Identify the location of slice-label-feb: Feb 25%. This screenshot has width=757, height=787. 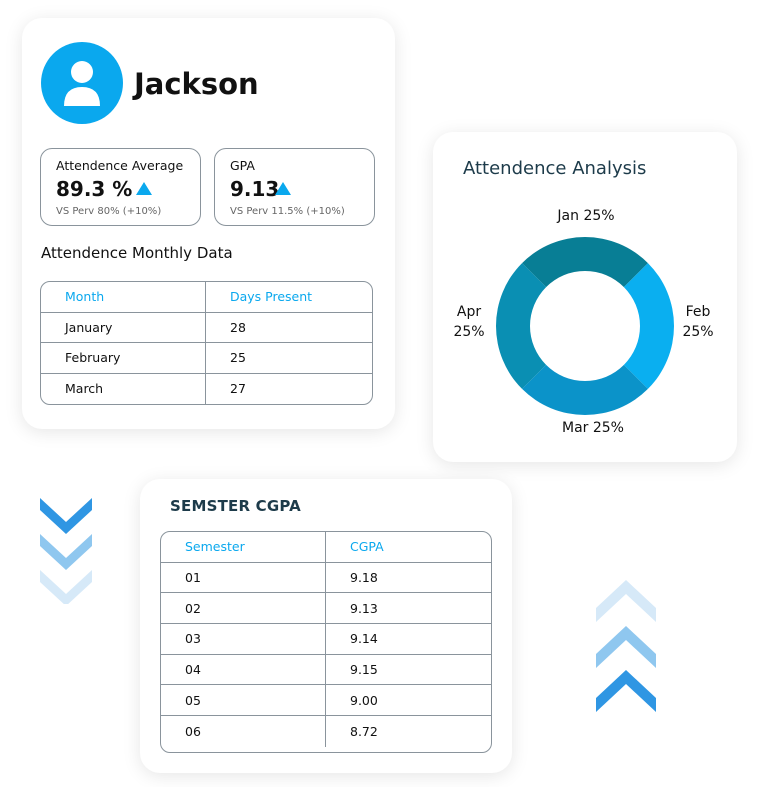
(698, 322).